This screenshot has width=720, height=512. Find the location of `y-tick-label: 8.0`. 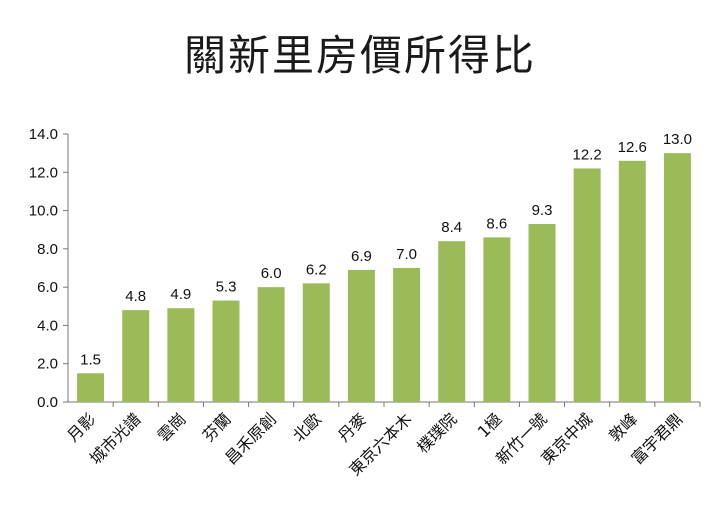

y-tick-label: 8.0 is located at coordinates (47, 249).